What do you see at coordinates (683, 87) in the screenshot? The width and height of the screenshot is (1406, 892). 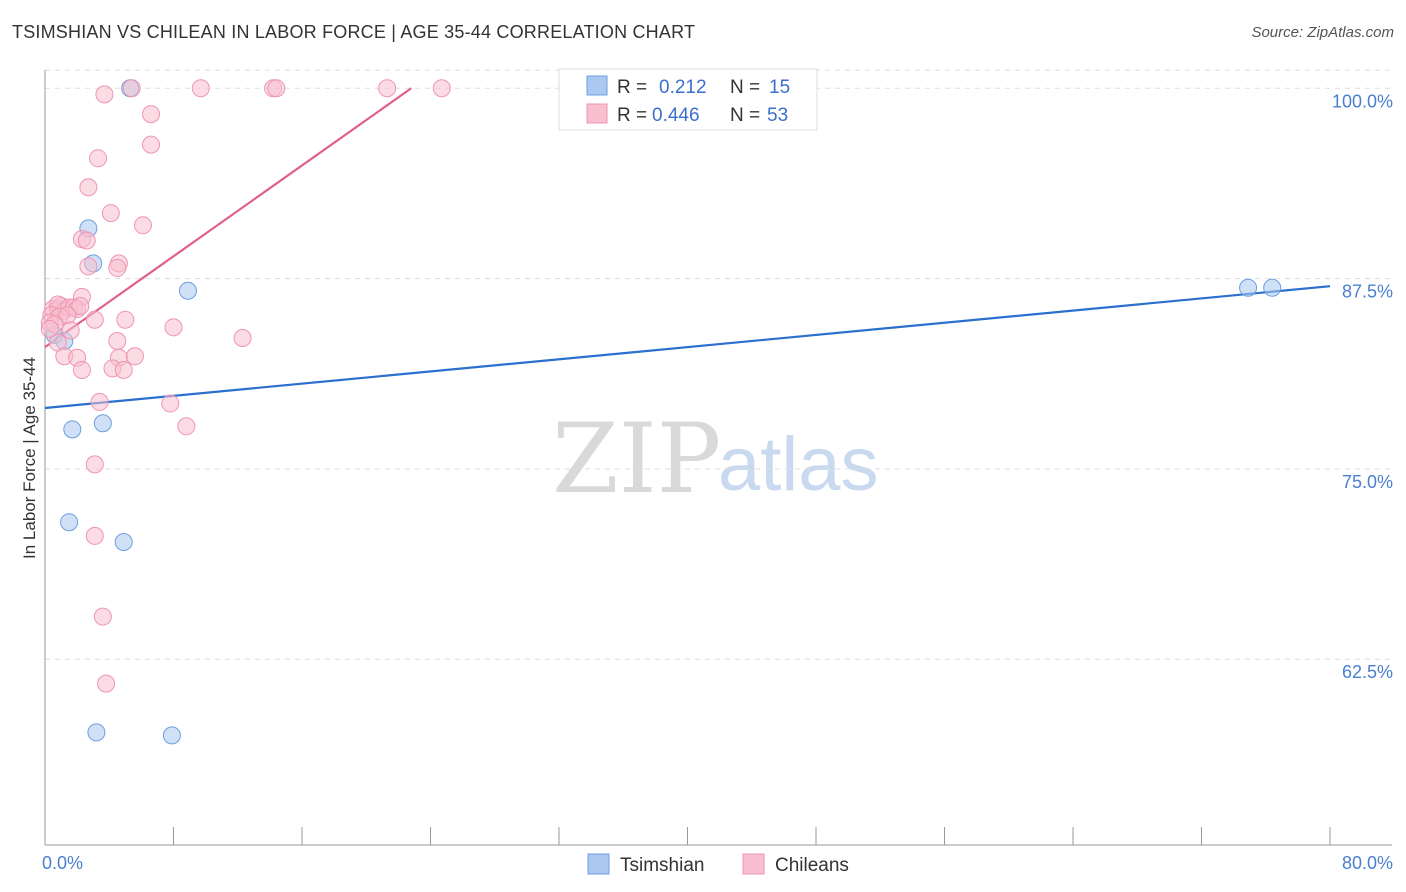 I see `legend-r-value-1: 0.212` at bounding box center [683, 87].